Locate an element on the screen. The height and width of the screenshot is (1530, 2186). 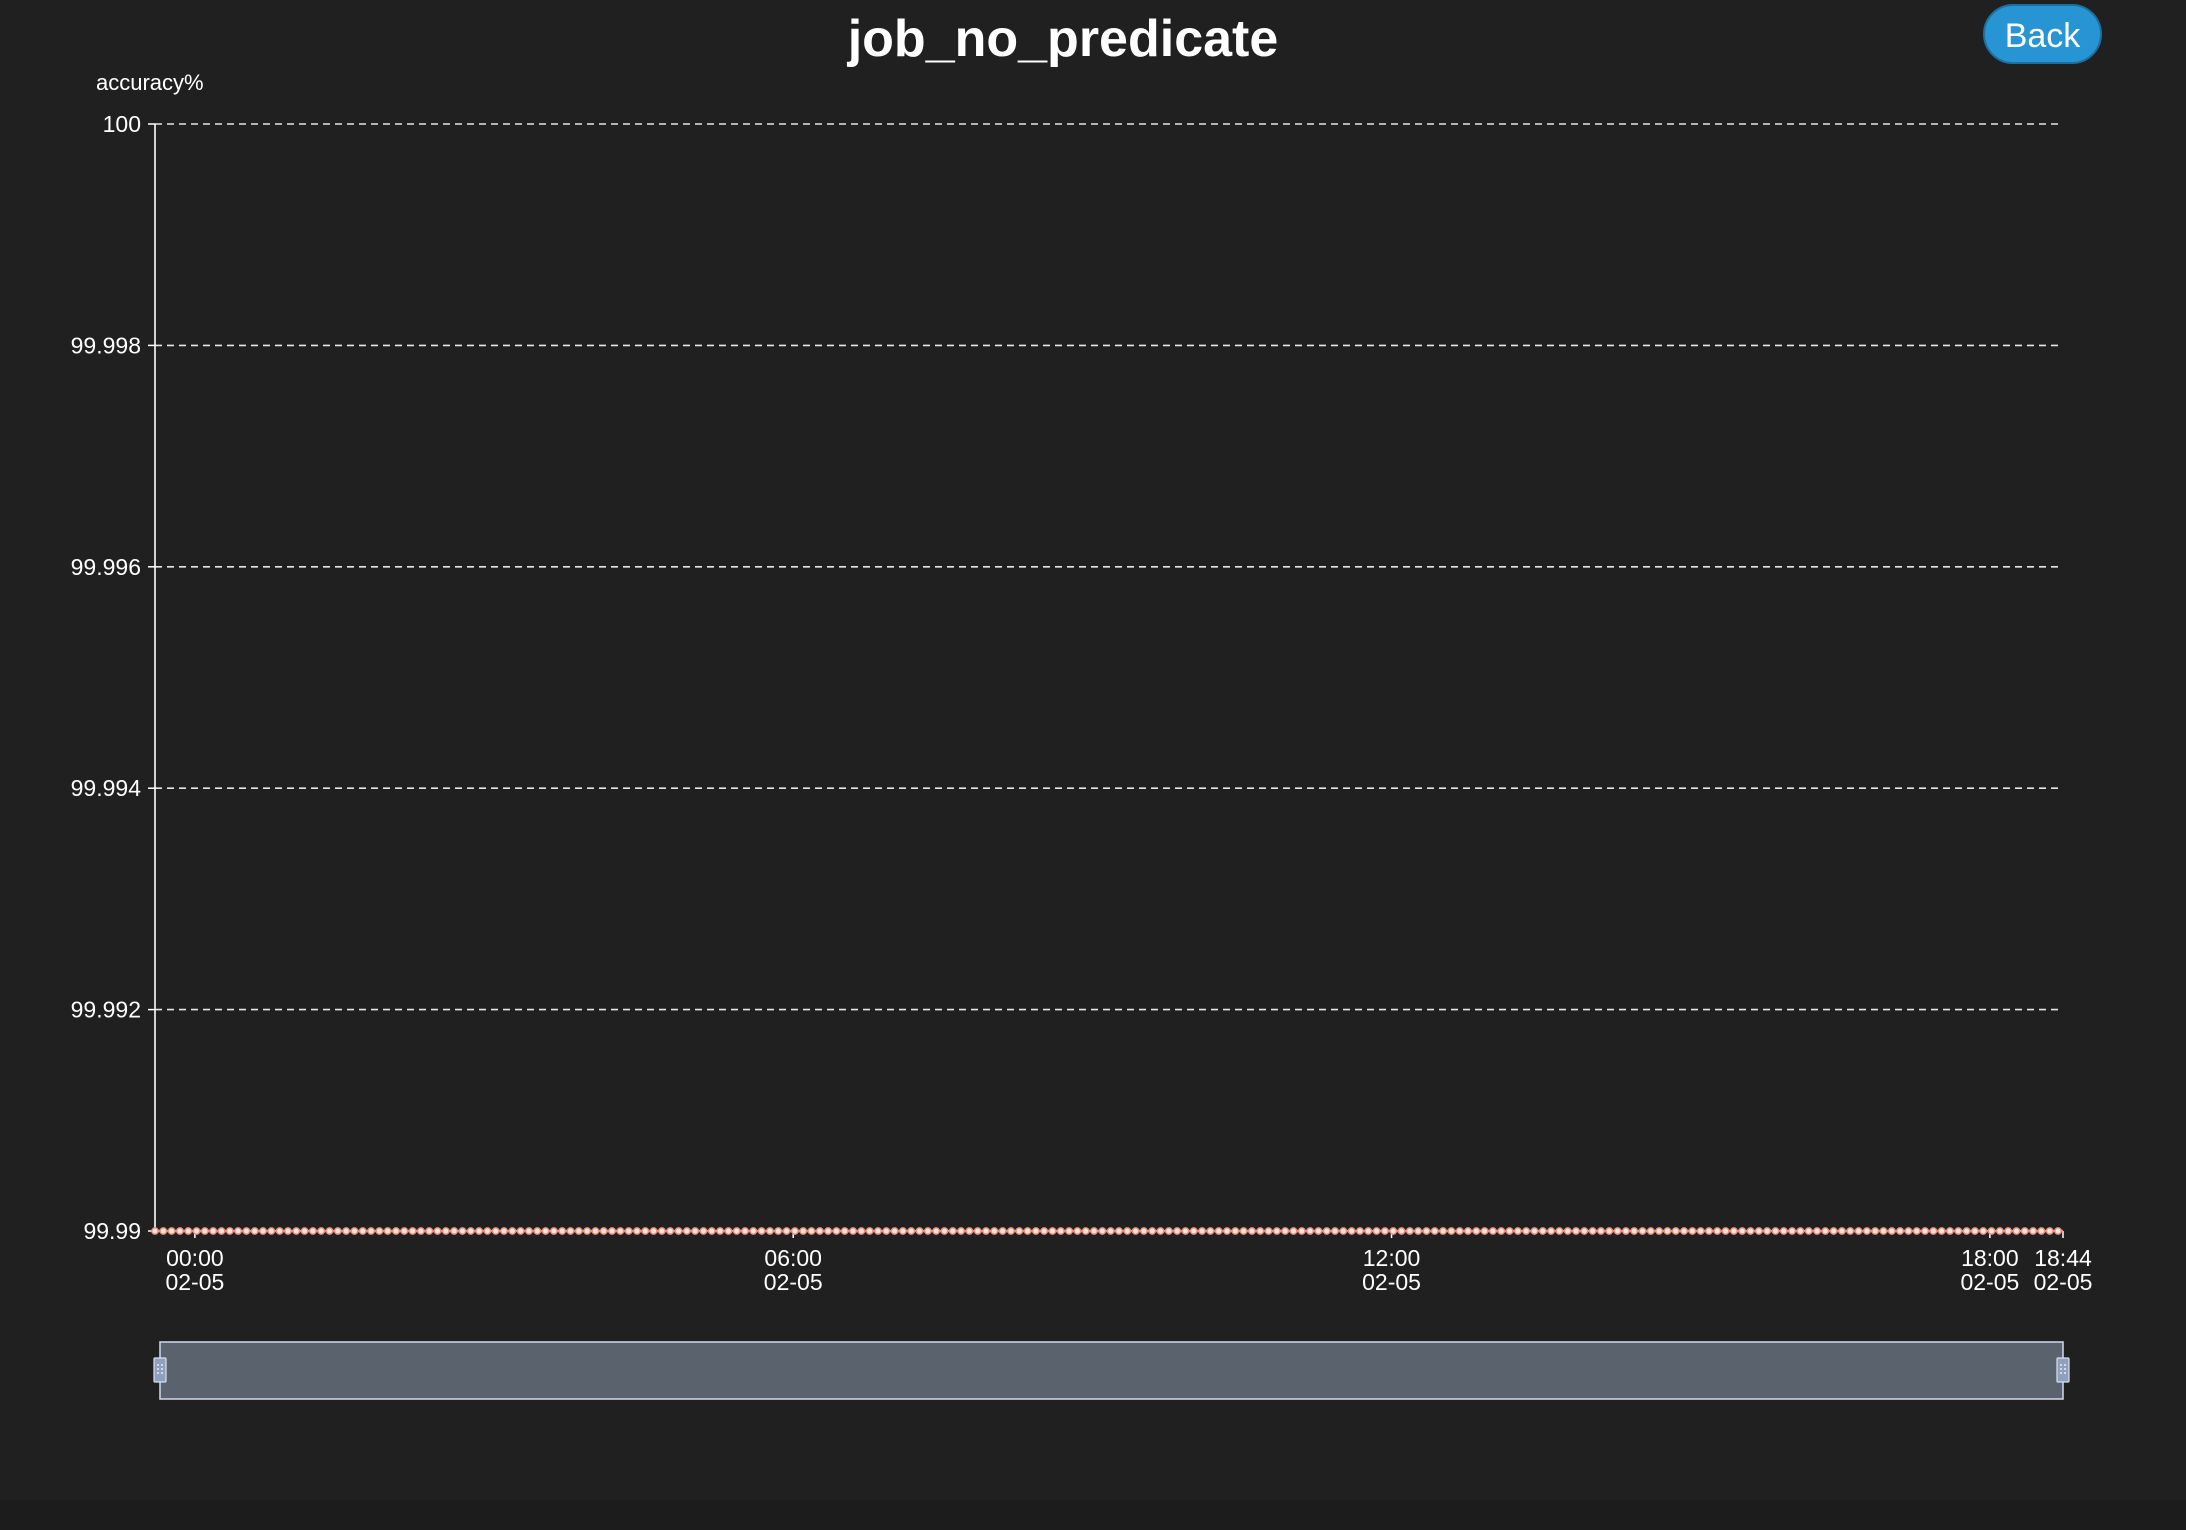
zoom-slider-range is located at coordinates (1111, 1370).